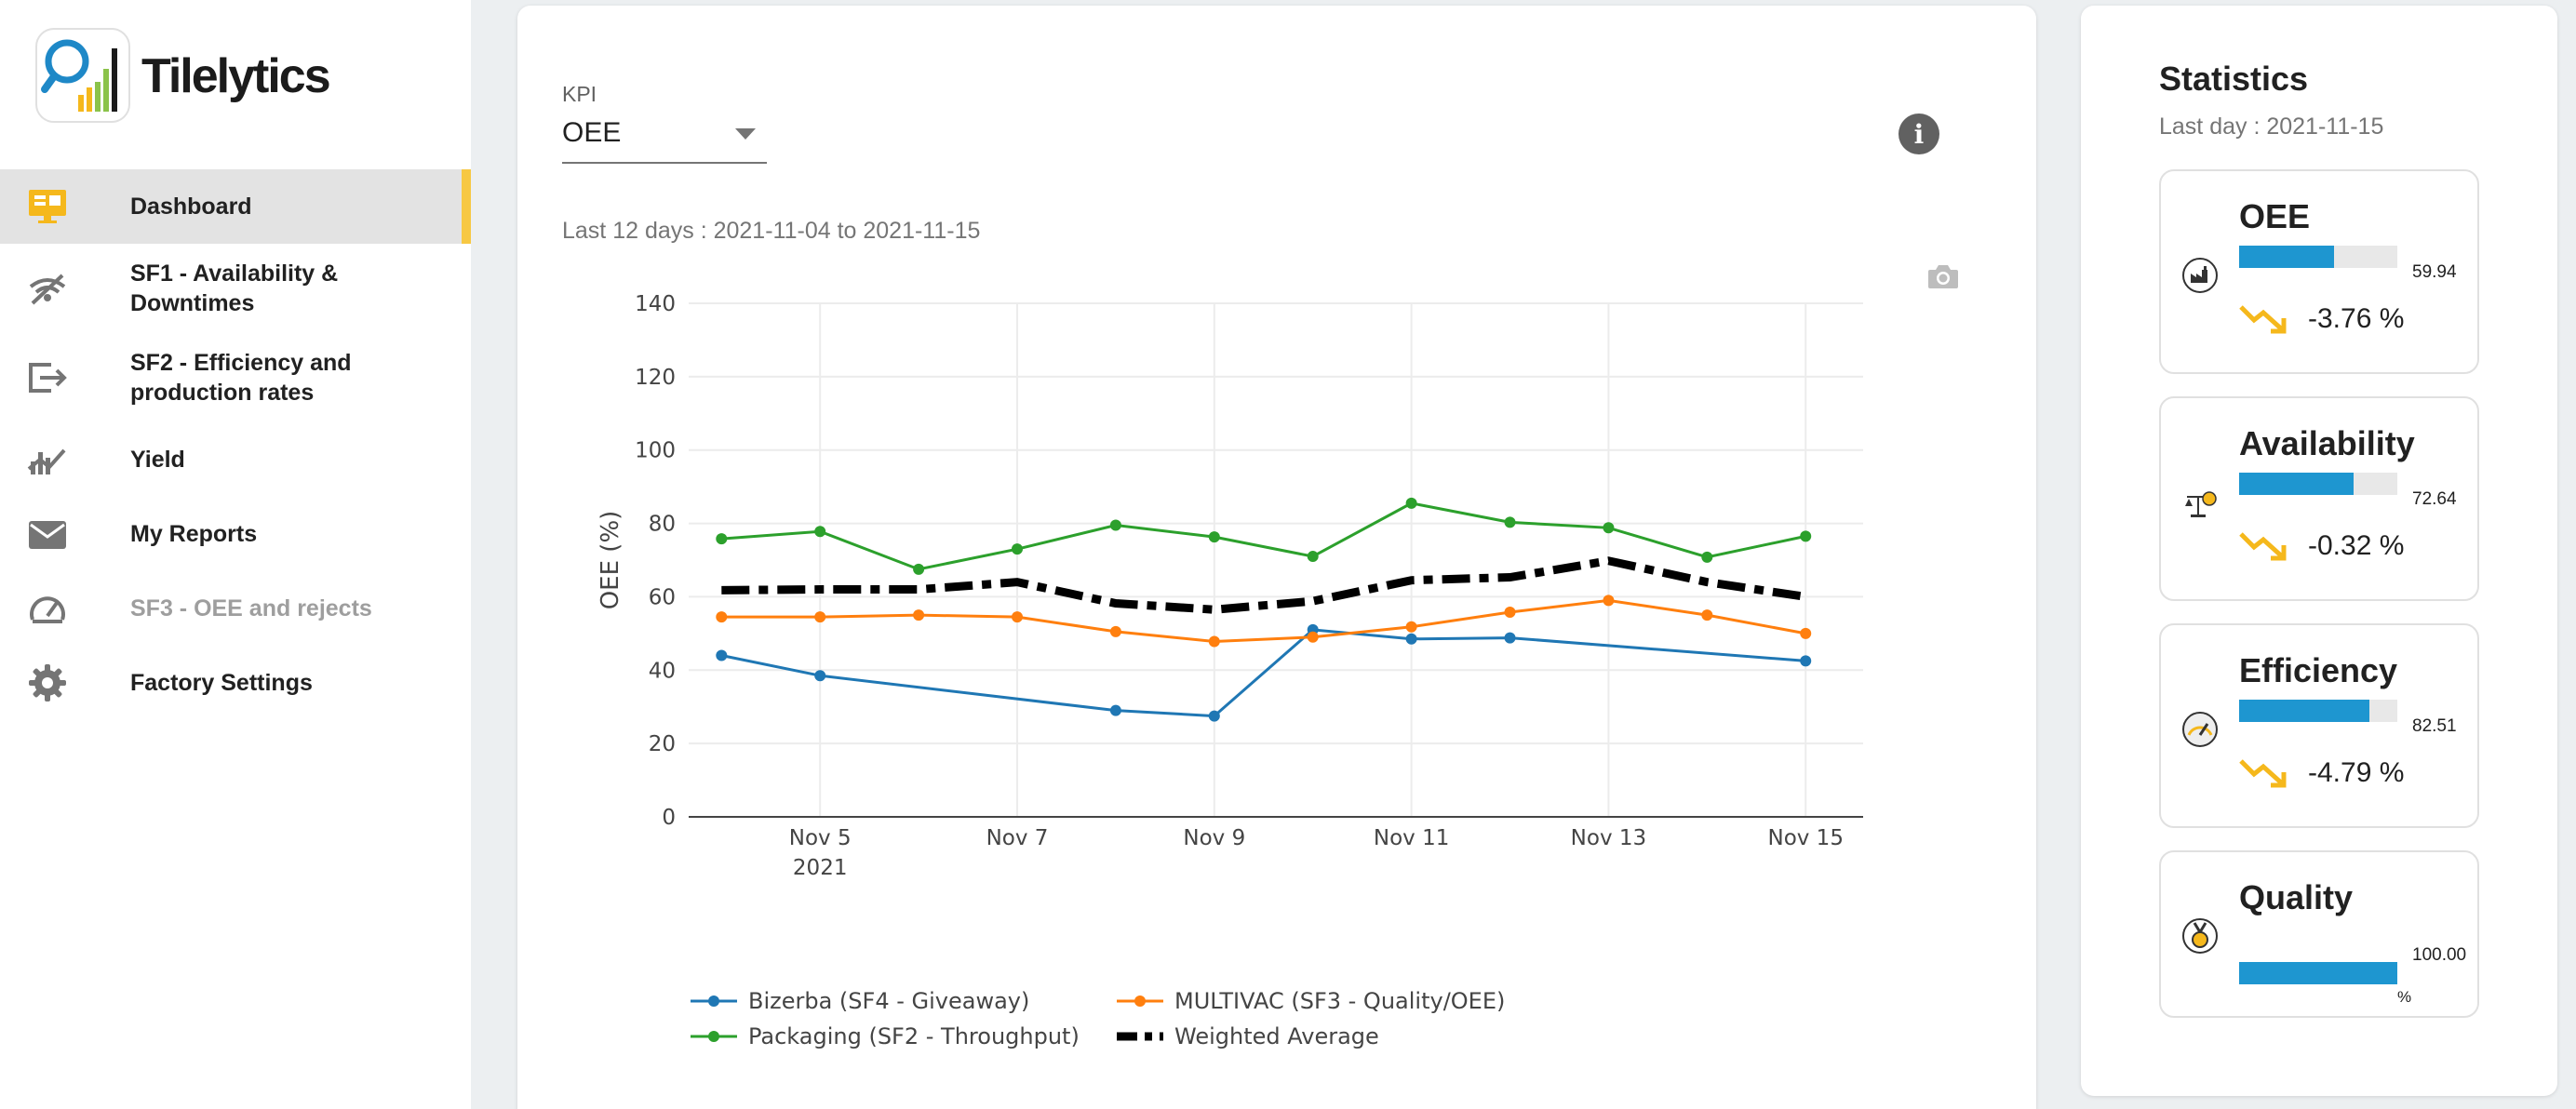  I want to click on export-icon, so click(47, 377).